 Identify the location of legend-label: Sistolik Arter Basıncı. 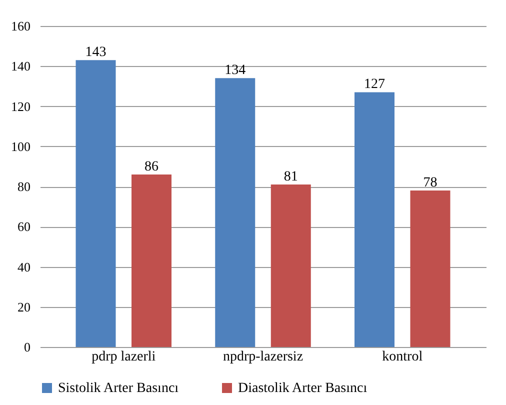
(118, 388).